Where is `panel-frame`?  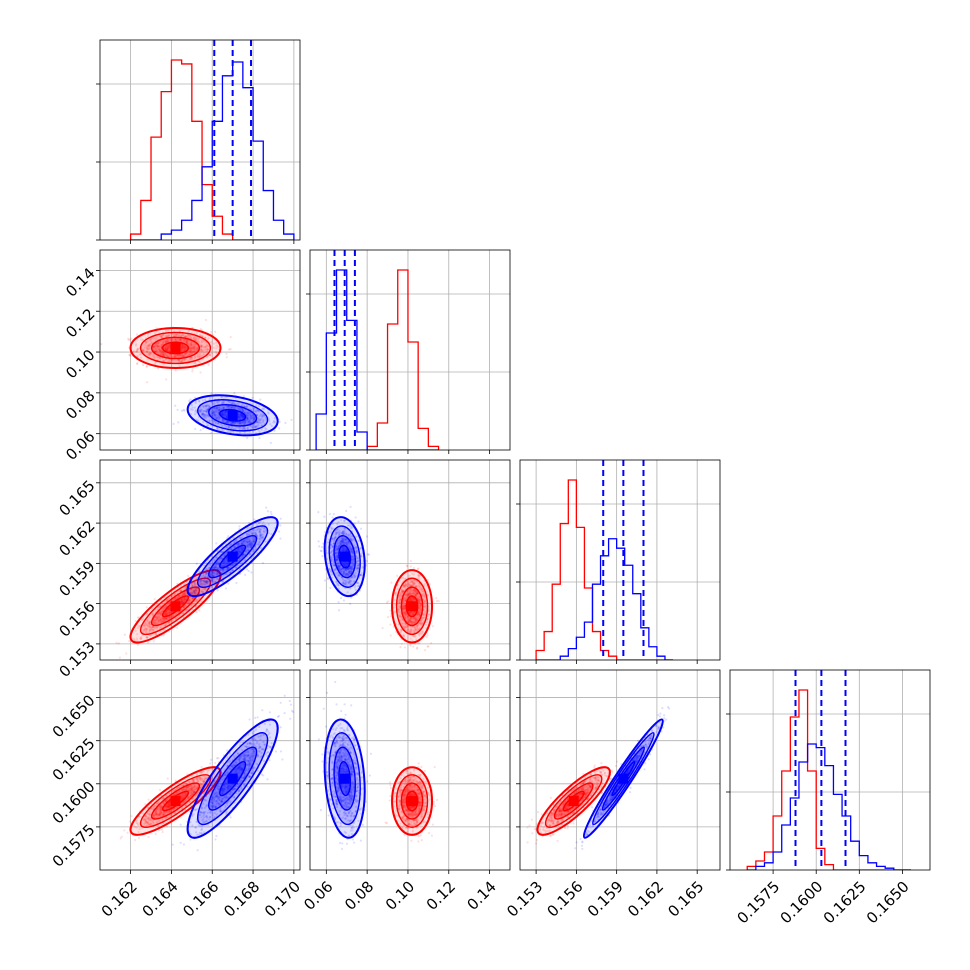 panel-frame is located at coordinates (200, 140).